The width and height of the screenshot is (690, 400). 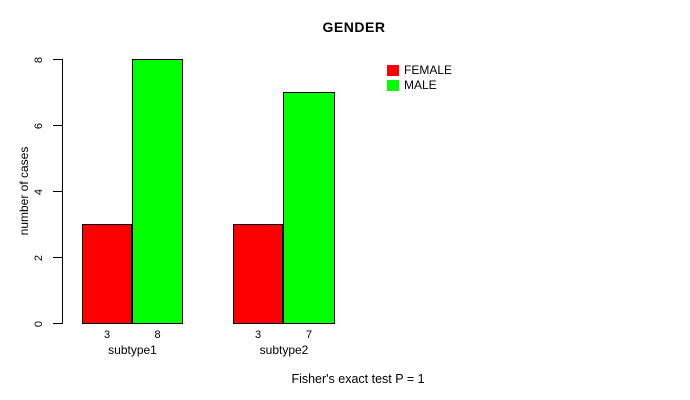 I want to click on legend-swatch-female, so click(x=393, y=70).